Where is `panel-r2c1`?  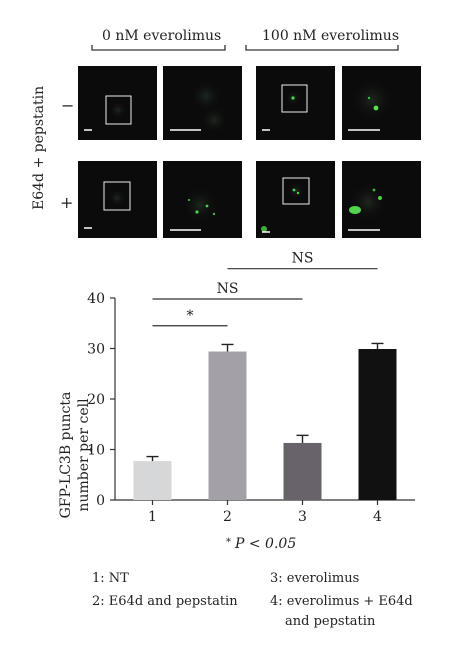 panel-r2c1 is located at coordinates (117, 199).